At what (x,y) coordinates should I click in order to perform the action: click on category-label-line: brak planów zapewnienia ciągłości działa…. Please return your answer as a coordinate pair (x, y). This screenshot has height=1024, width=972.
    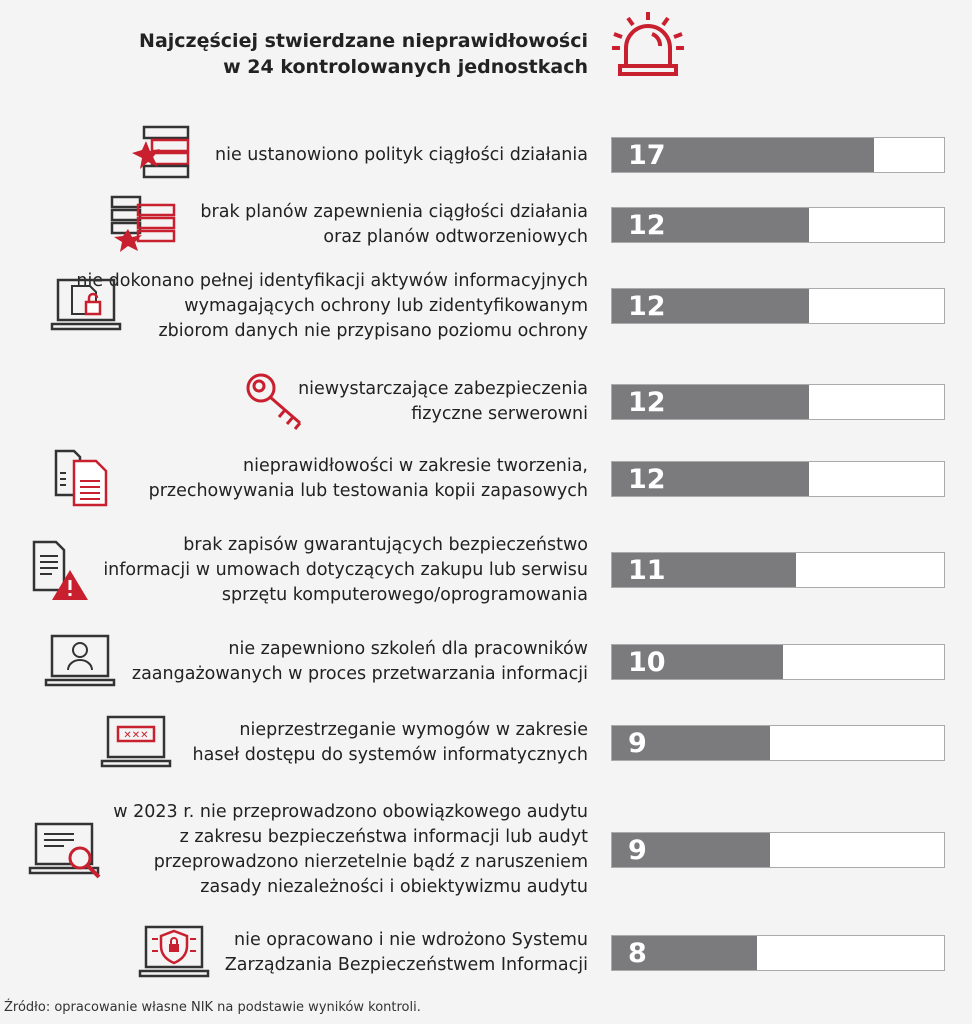
    Looking at the image, I should click on (394, 212).